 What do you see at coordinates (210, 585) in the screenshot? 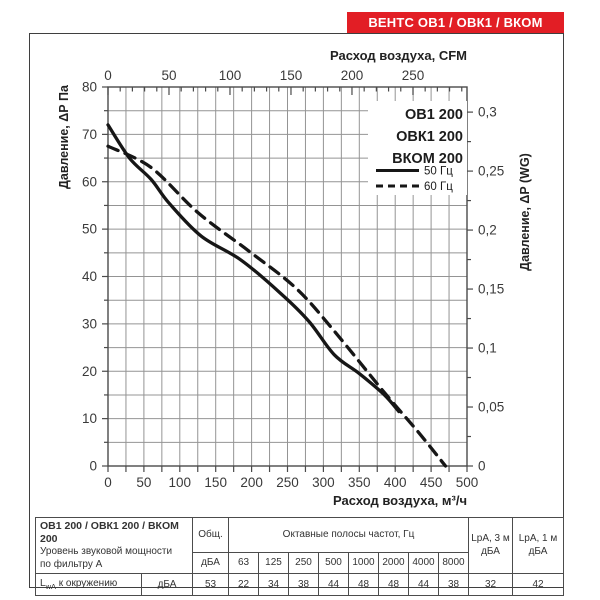
I see `value-total: 53` at bounding box center [210, 585].